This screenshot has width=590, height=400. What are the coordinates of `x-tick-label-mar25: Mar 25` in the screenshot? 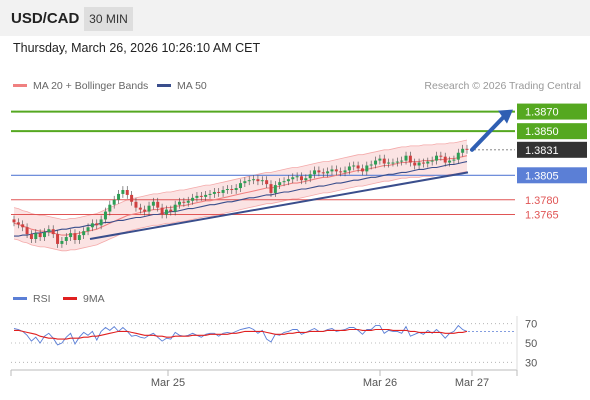 It's located at (168, 383).